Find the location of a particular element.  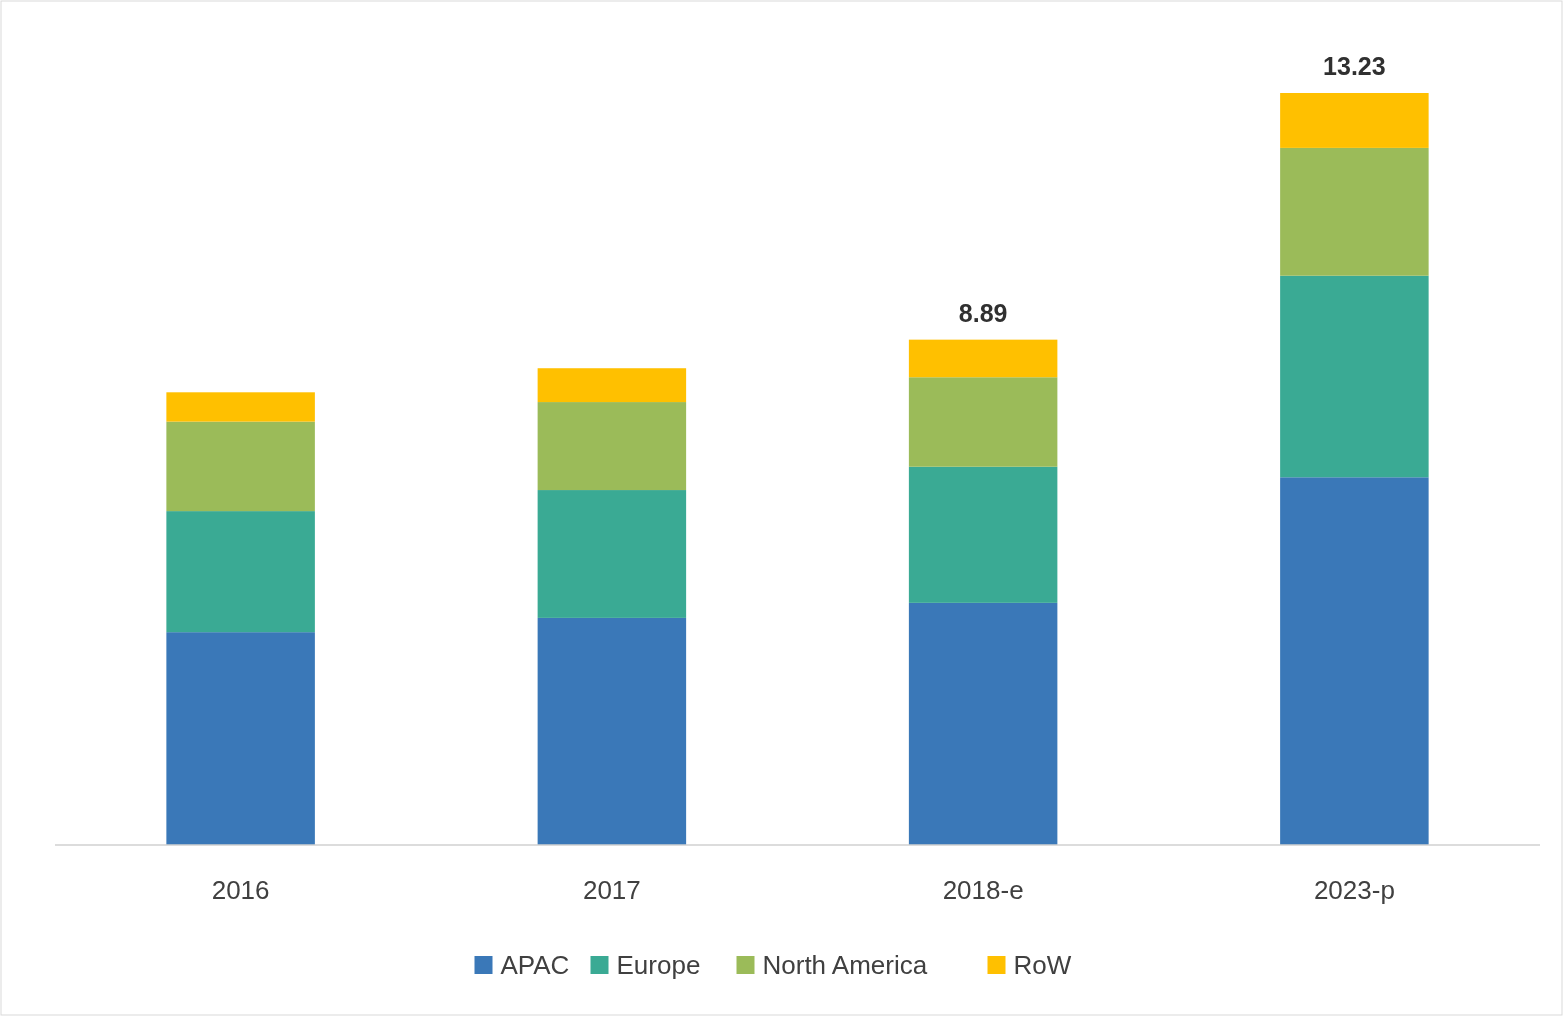

legend-label: Europe is located at coordinates (658, 965).